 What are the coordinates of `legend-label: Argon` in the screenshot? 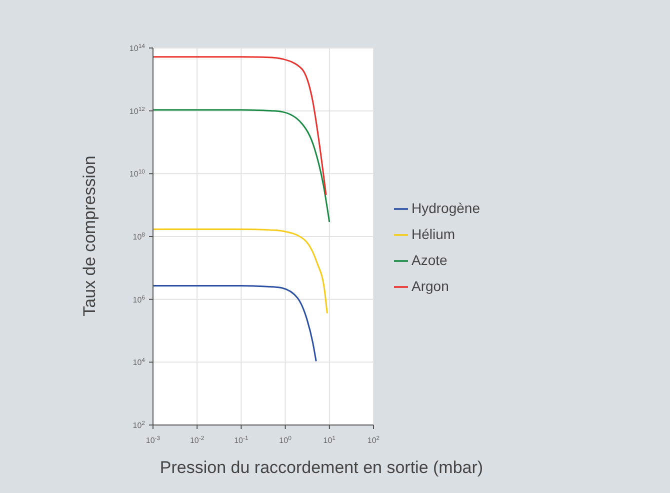 It's located at (430, 286).